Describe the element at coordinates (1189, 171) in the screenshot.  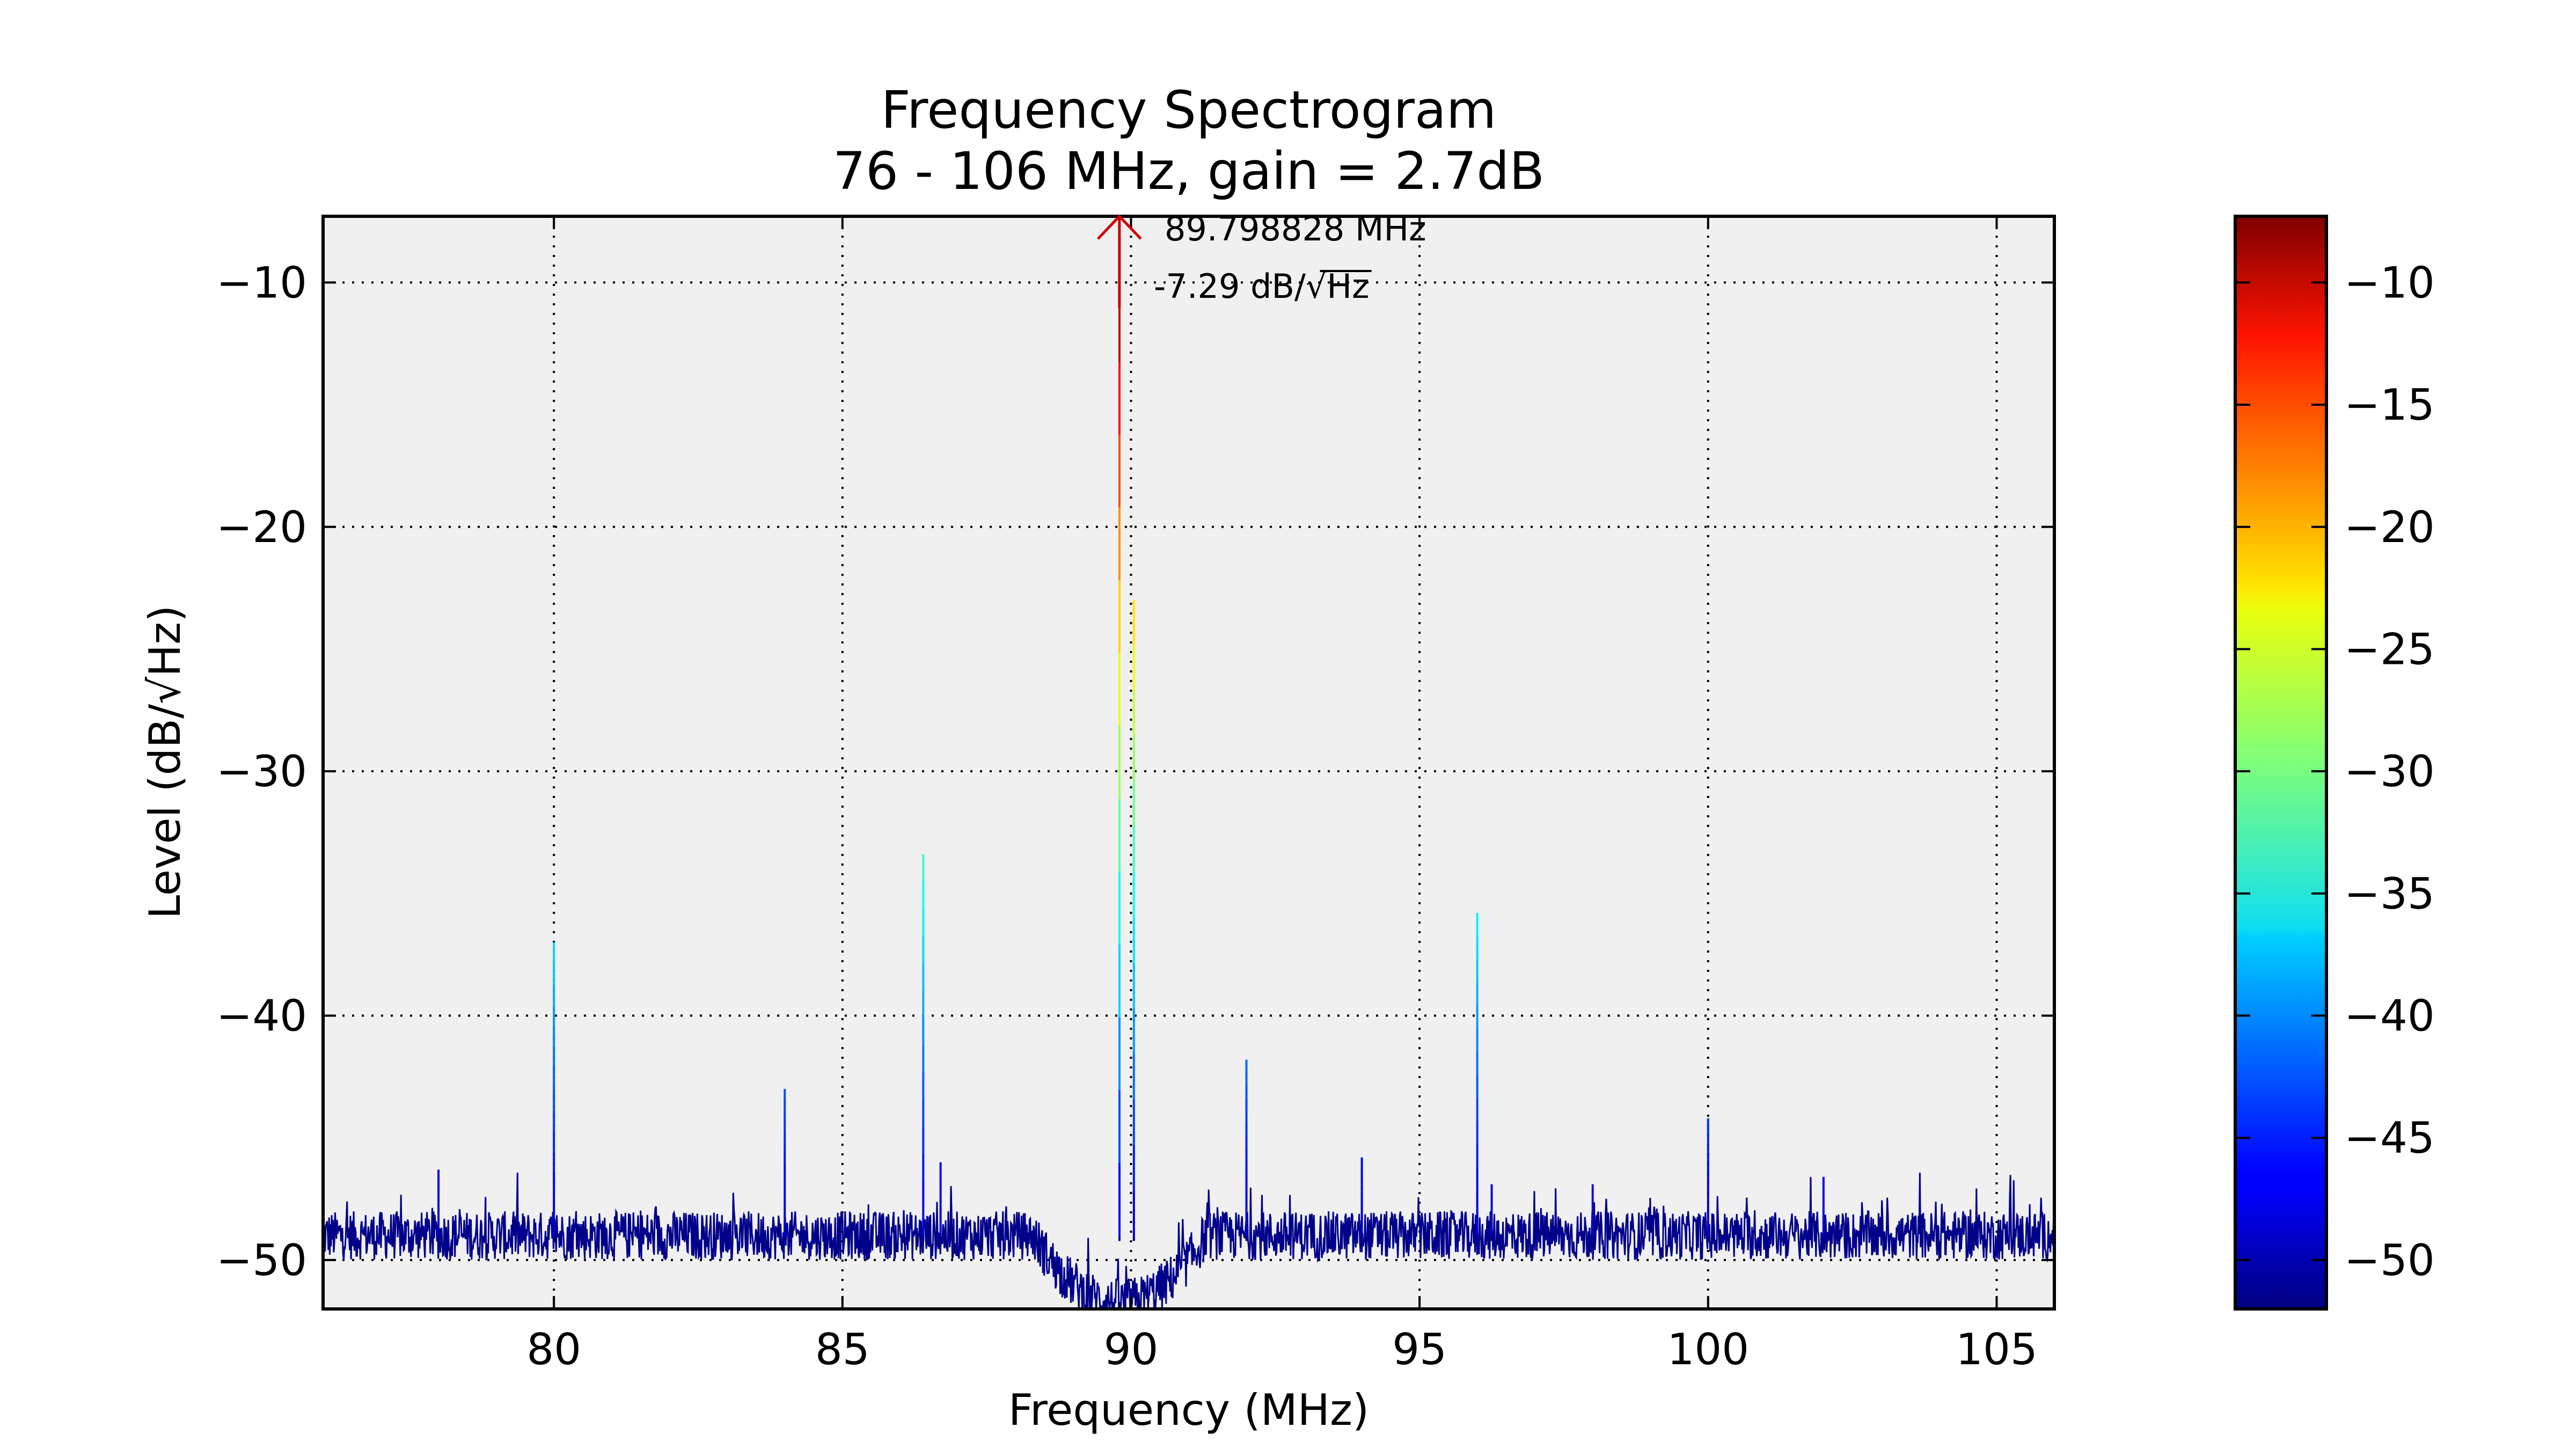
I see `chart-subtitle: 76 - 106 MHz, gain = 2.7dB` at that location.